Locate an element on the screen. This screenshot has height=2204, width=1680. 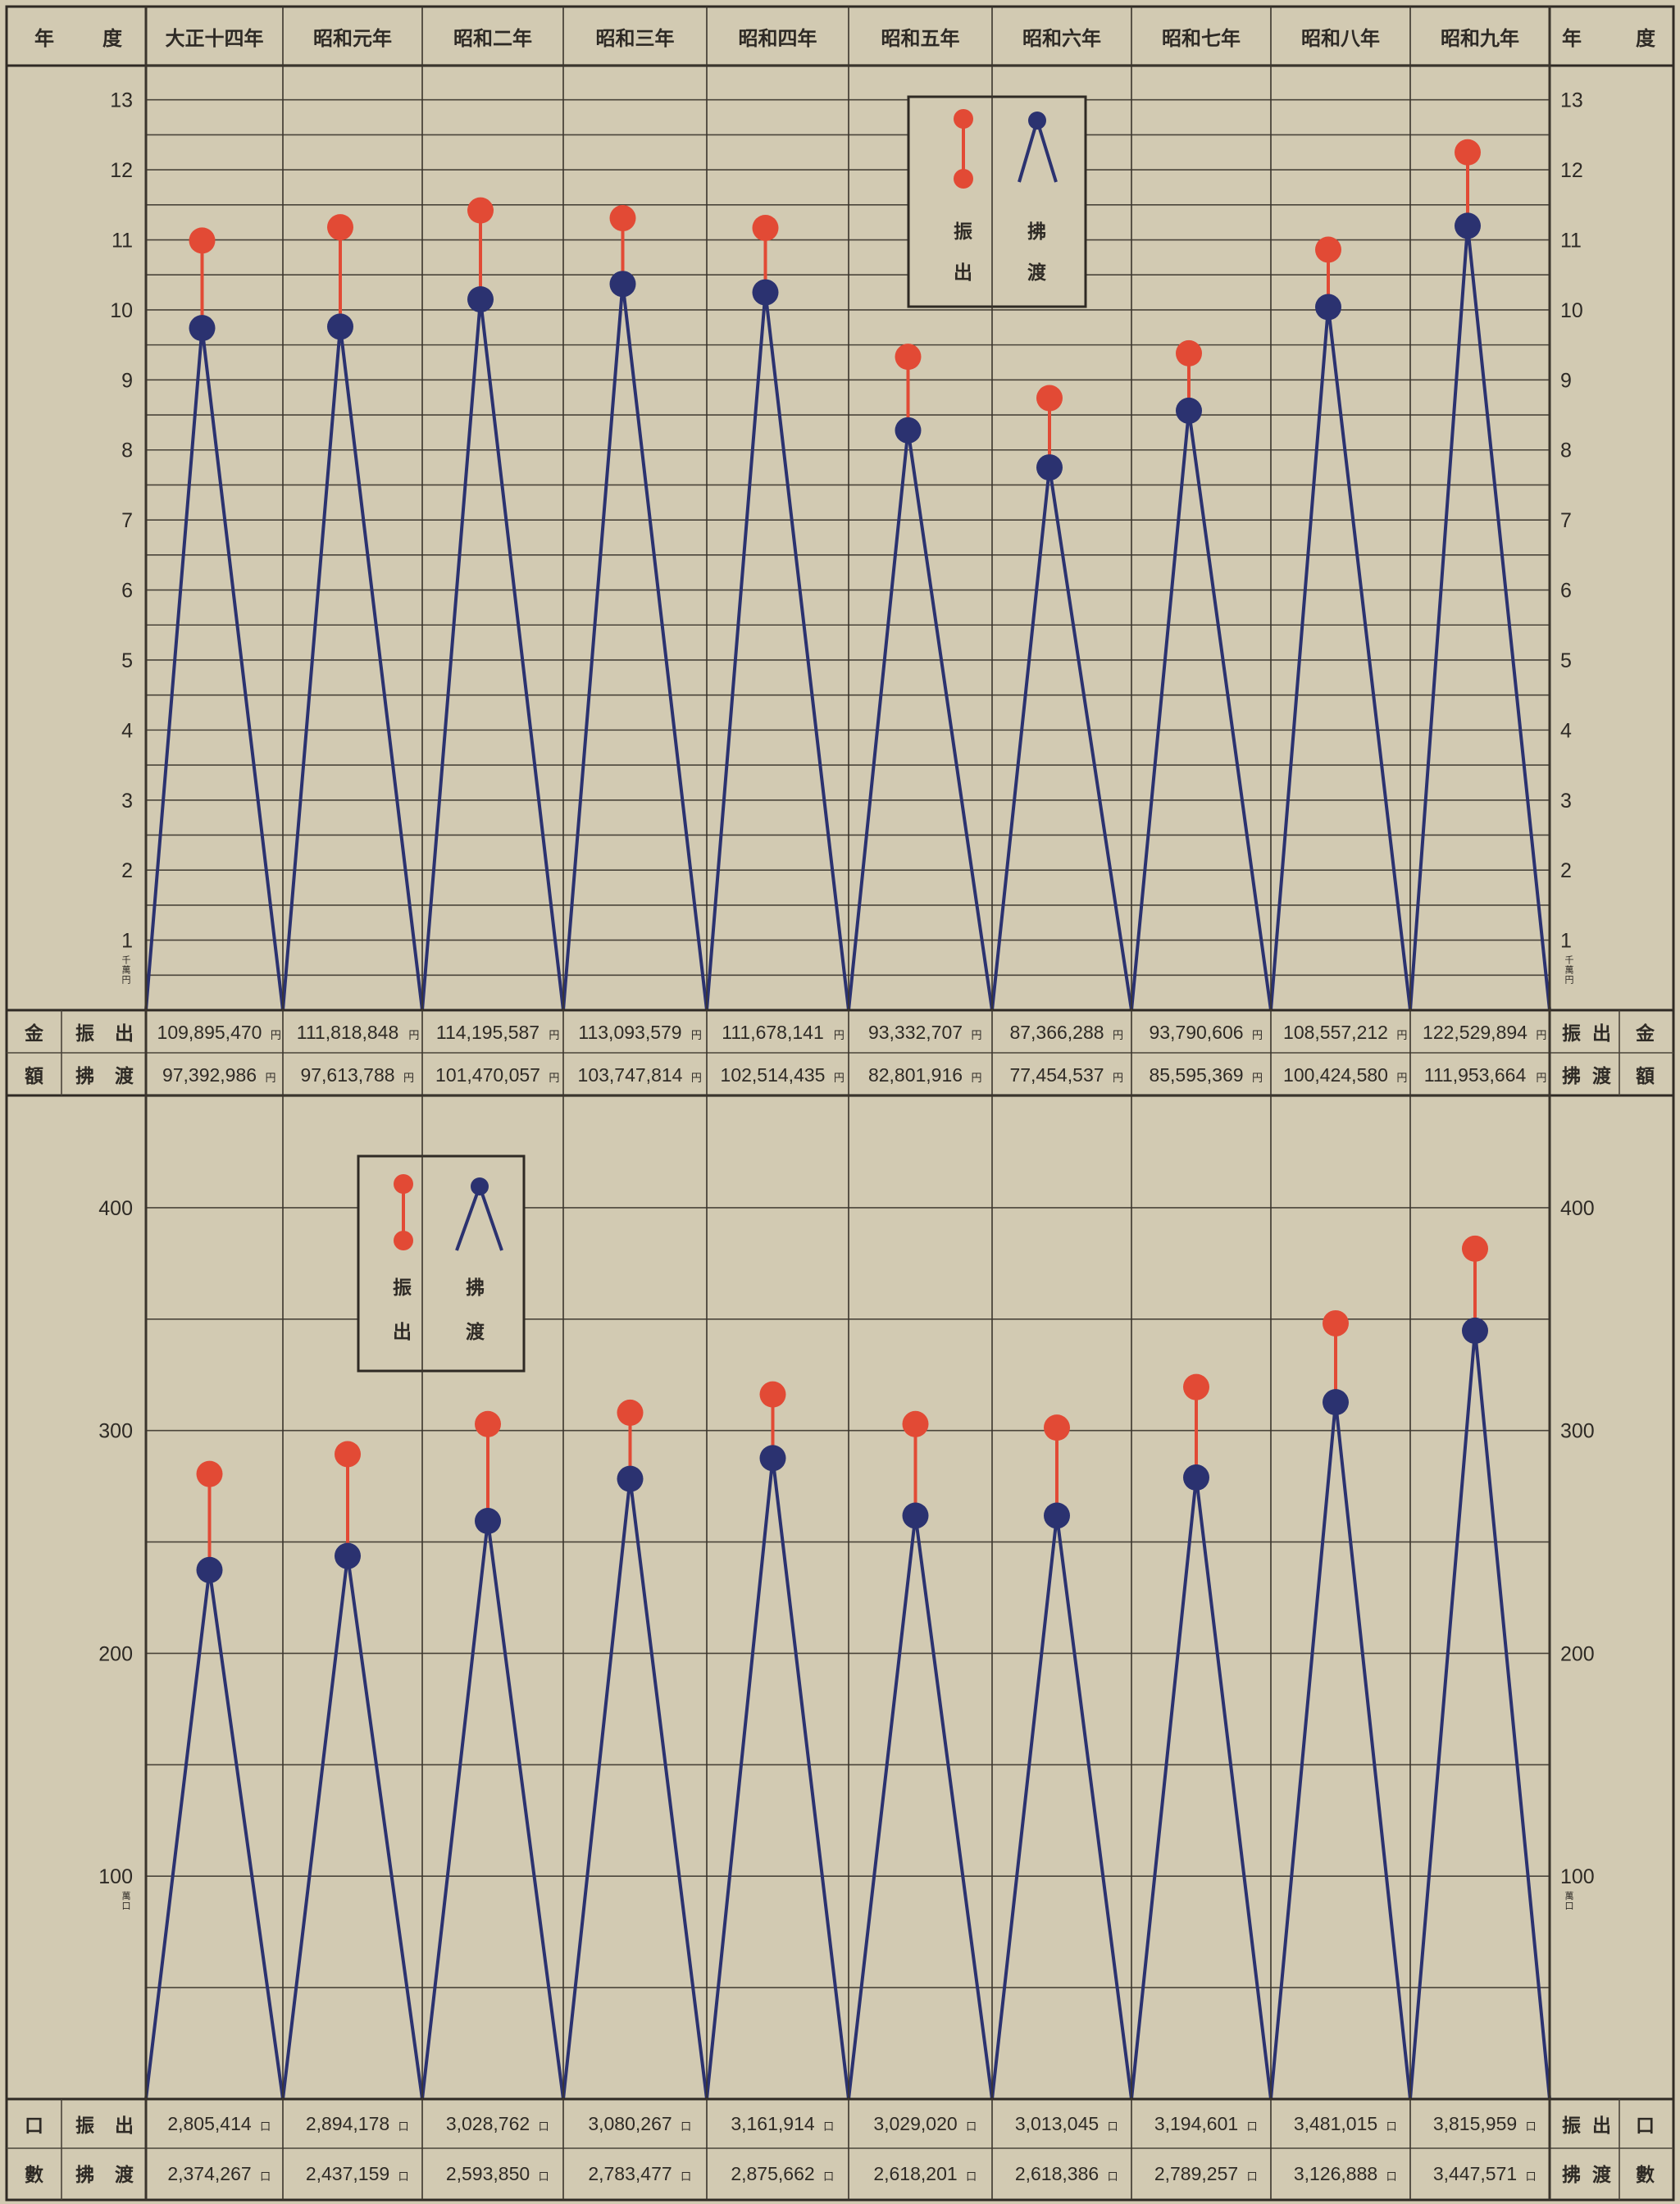
amount-row2-label-right-2: 渡 is located at coordinates (1602, 1076).